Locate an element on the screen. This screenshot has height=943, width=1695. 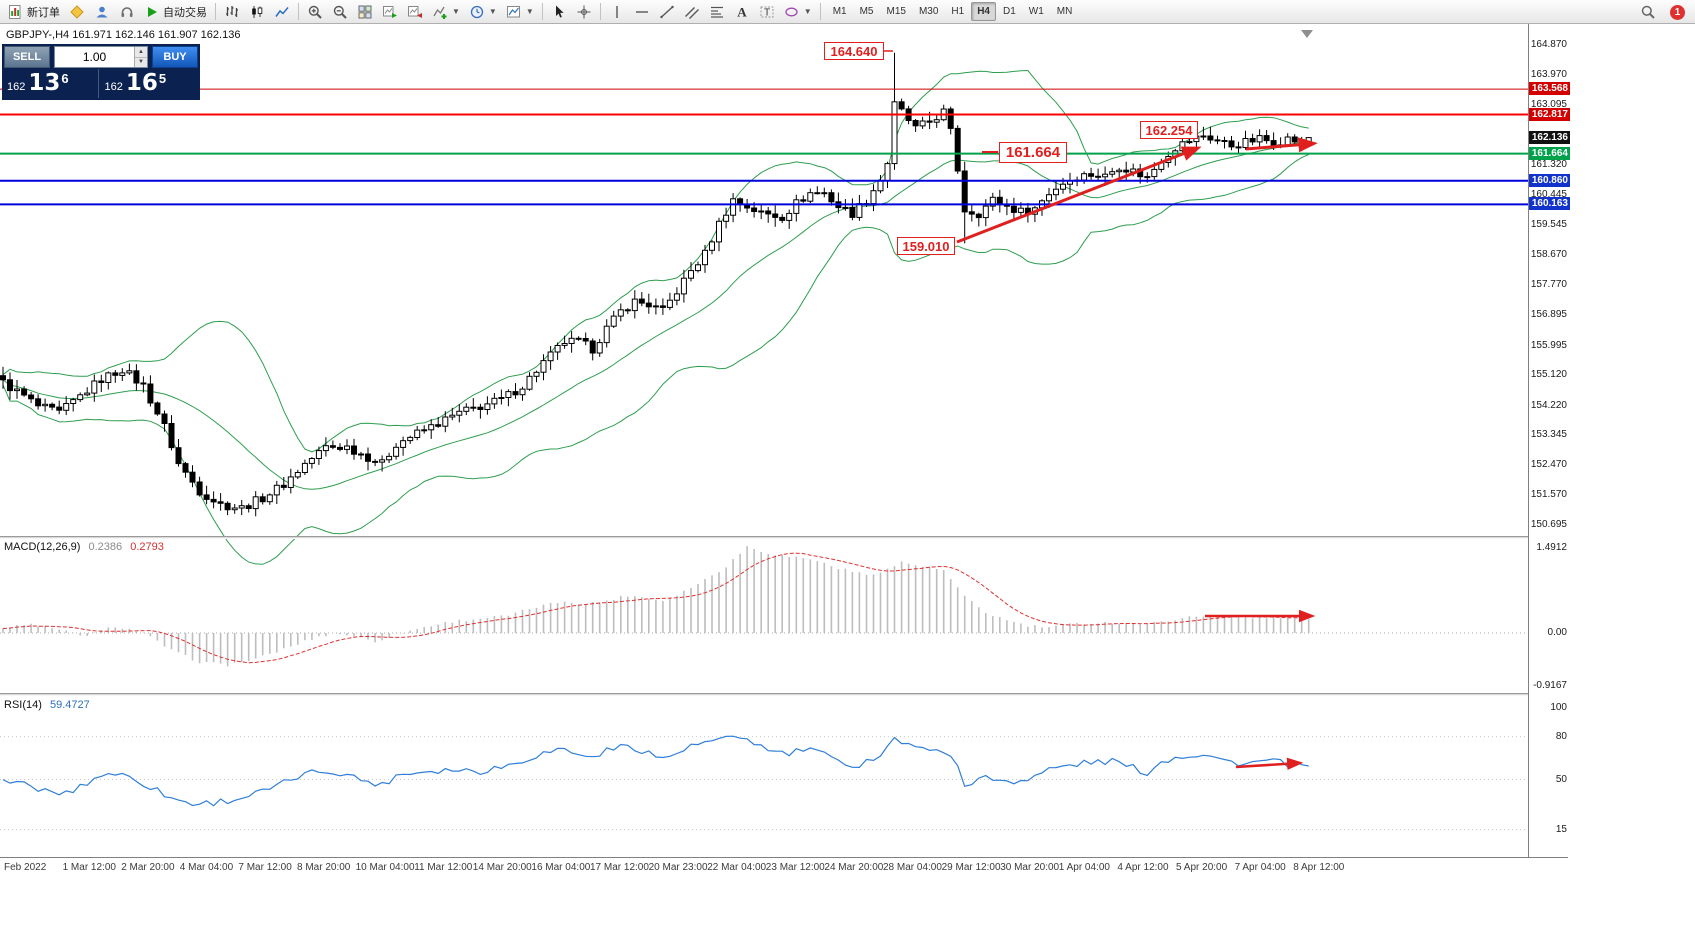
rsi-value: 59.4727 is located at coordinates (69, 705).